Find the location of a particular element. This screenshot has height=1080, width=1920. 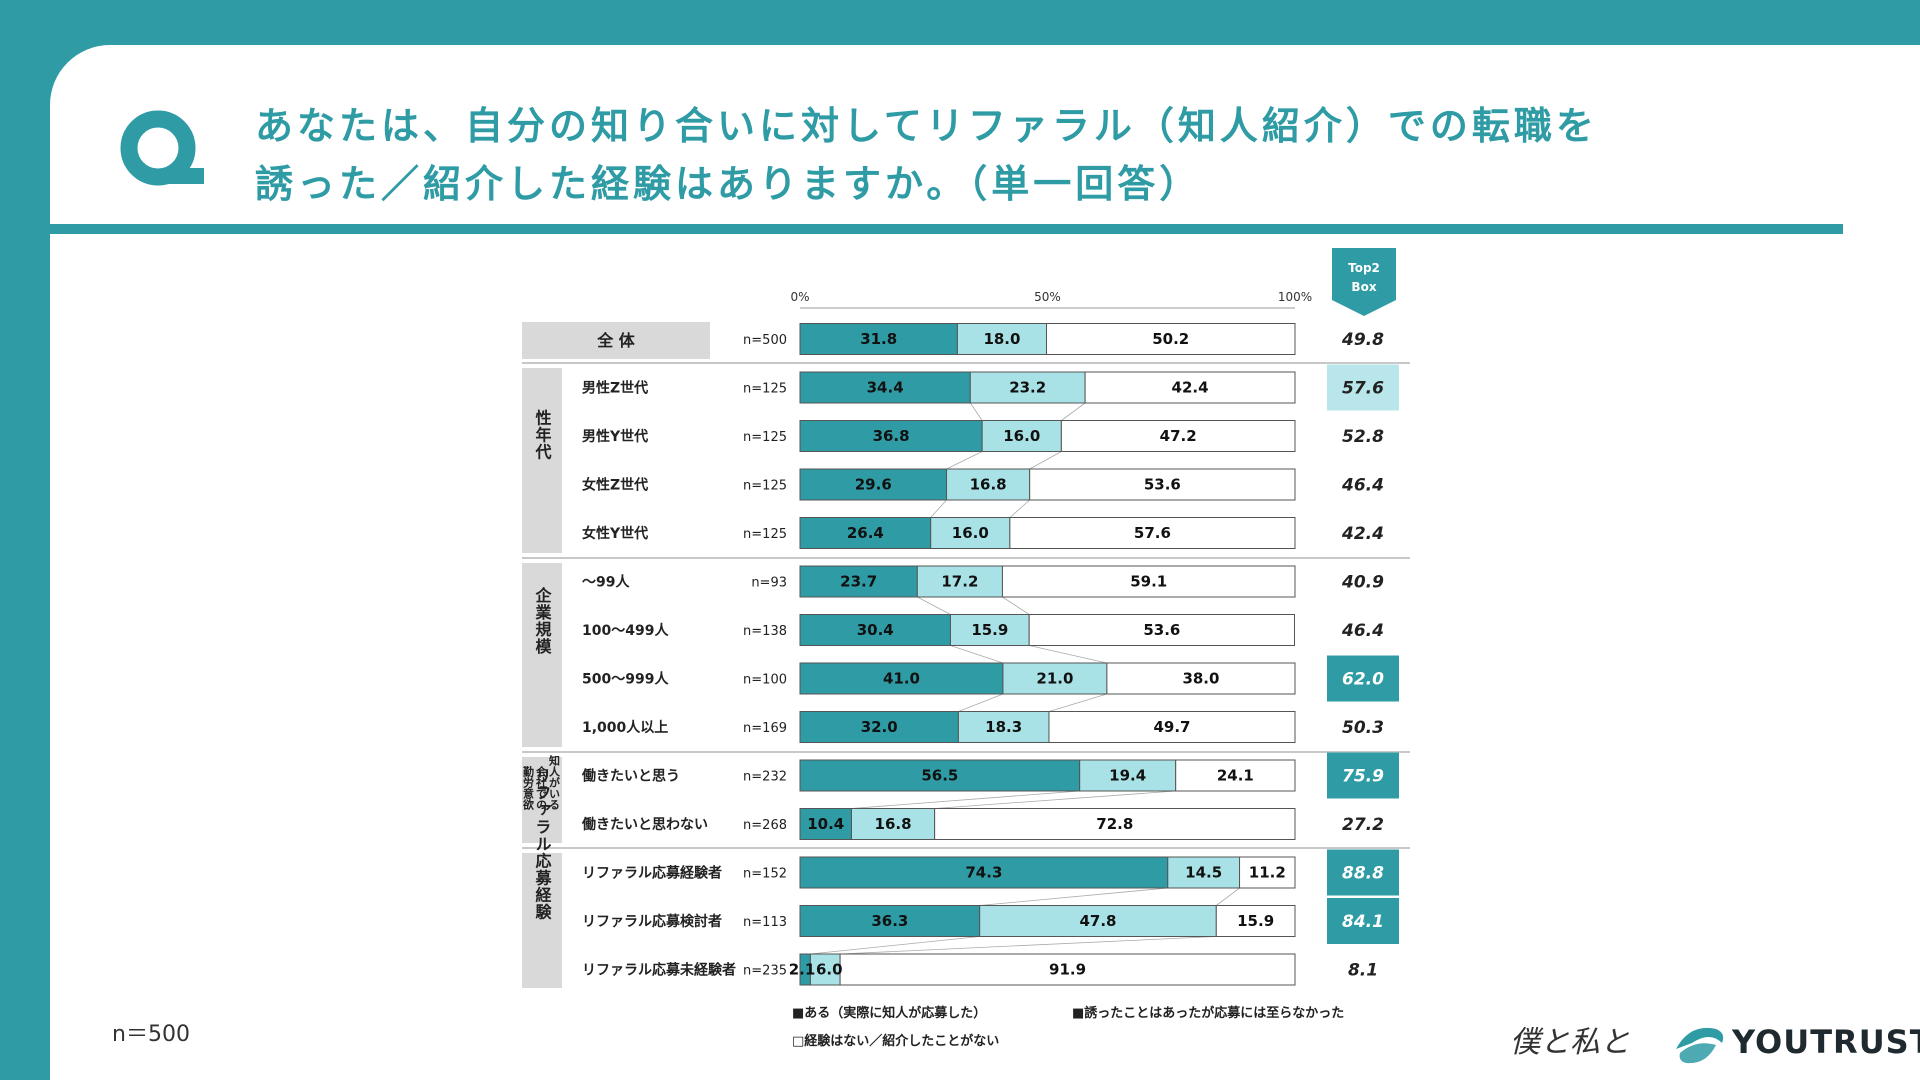

top2-value: 40.9 is located at coordinates (1362, 583).